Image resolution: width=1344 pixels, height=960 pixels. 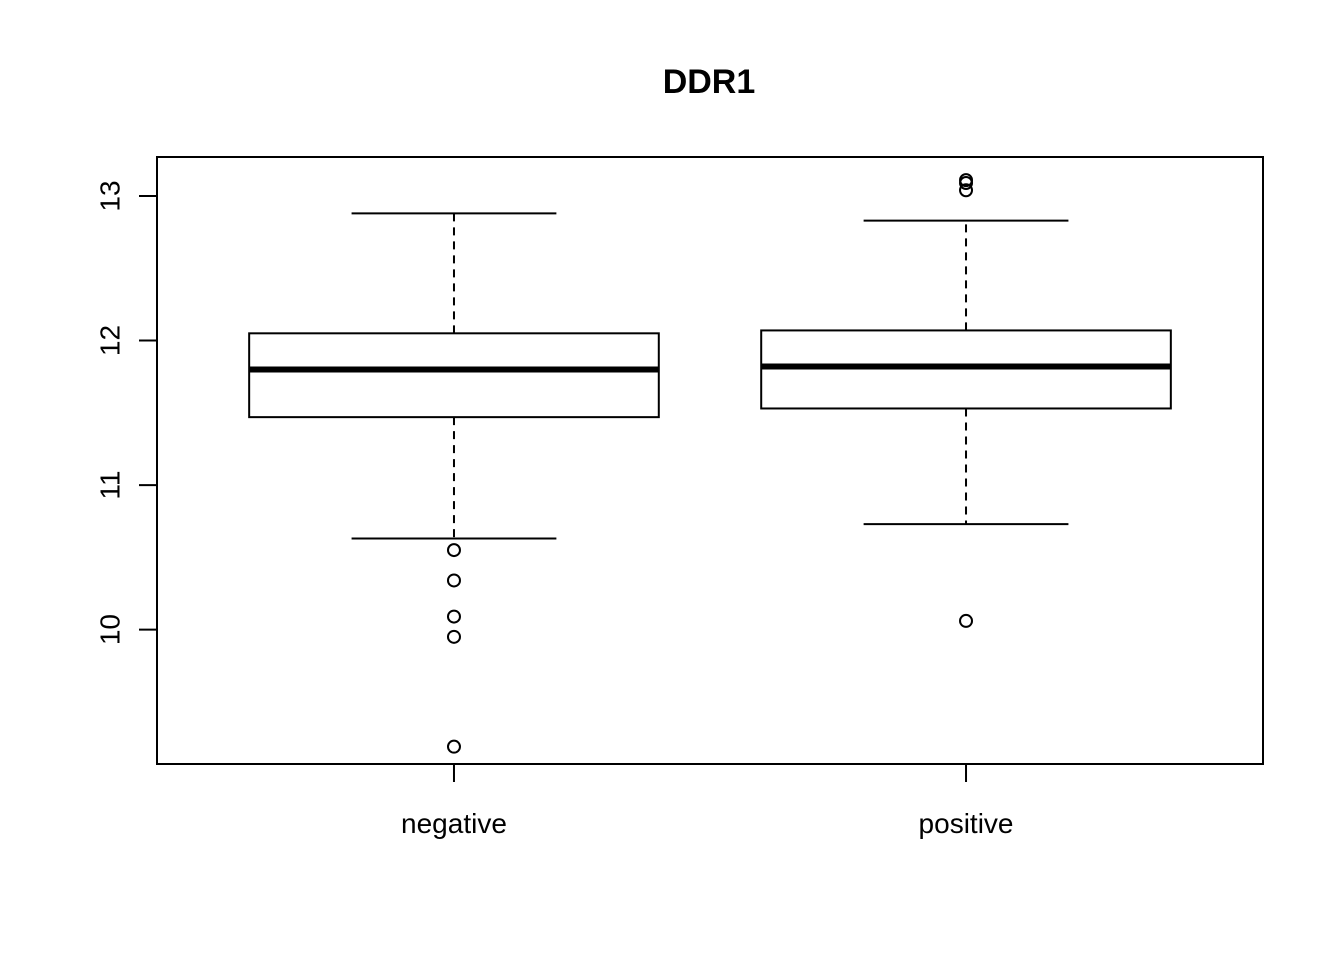 I want to click on y-tick-label: 13, so click(x=109, y=195).